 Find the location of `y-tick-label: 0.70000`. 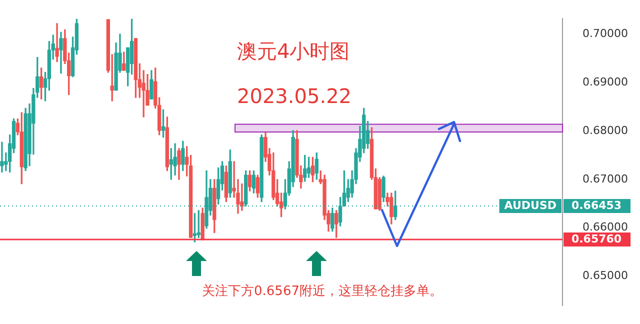

y-tick-label: 0.70000 is located at coordinates (605, 33).